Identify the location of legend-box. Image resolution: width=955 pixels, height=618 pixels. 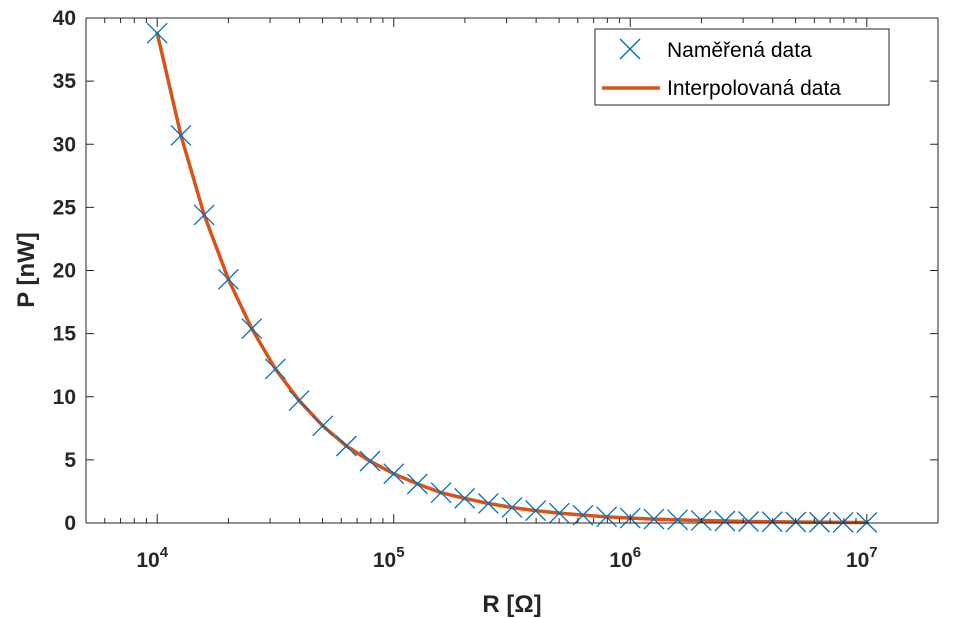
(742, 67).